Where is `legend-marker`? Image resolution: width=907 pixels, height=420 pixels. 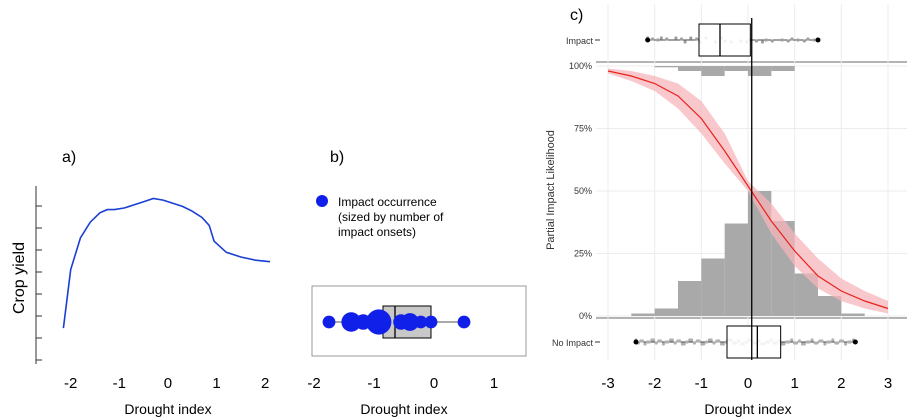 legend-marker is located at coordinates (322, 201).